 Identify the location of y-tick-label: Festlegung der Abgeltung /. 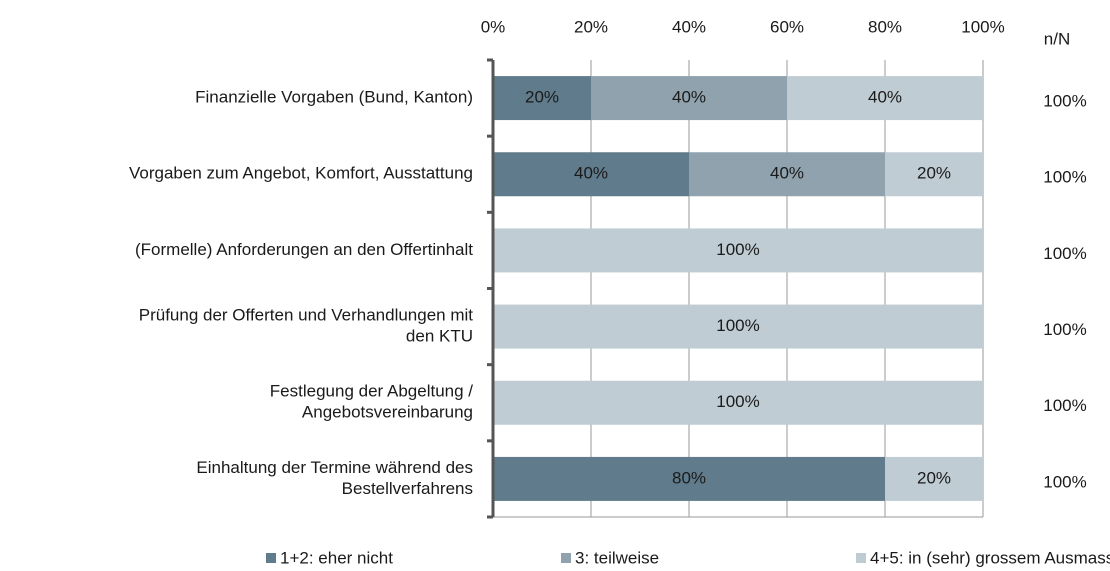
(371, 391).